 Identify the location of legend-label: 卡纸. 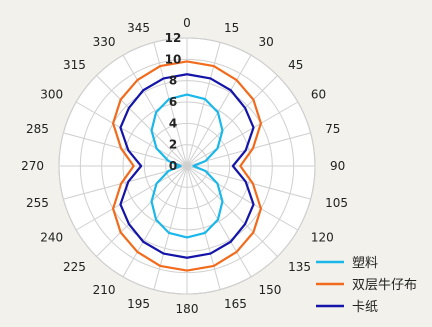
(365, 307).